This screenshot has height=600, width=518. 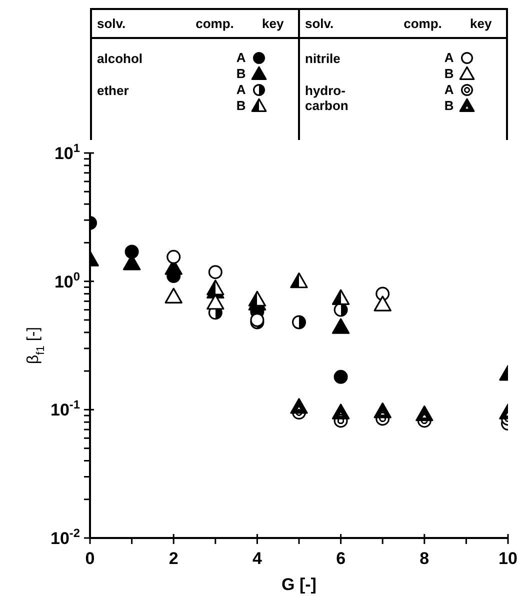 What do you see at coordinates (65, 537) in the screenshot?
I see `y-tick-label: 10$^{-2}$` at bounding box center [65, 537].